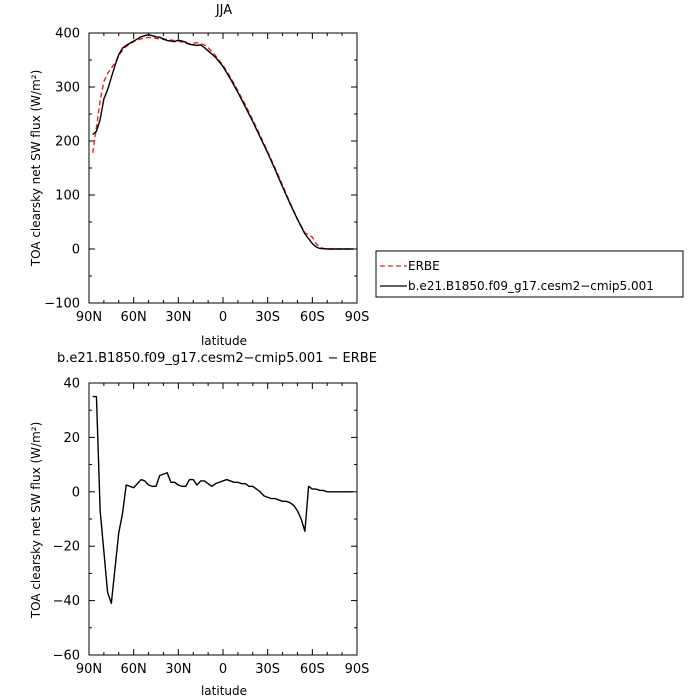  Describe the element at coordinates (178, 669) in the screenshot. I see `bottom-x-tick-label: 30N` at that location.